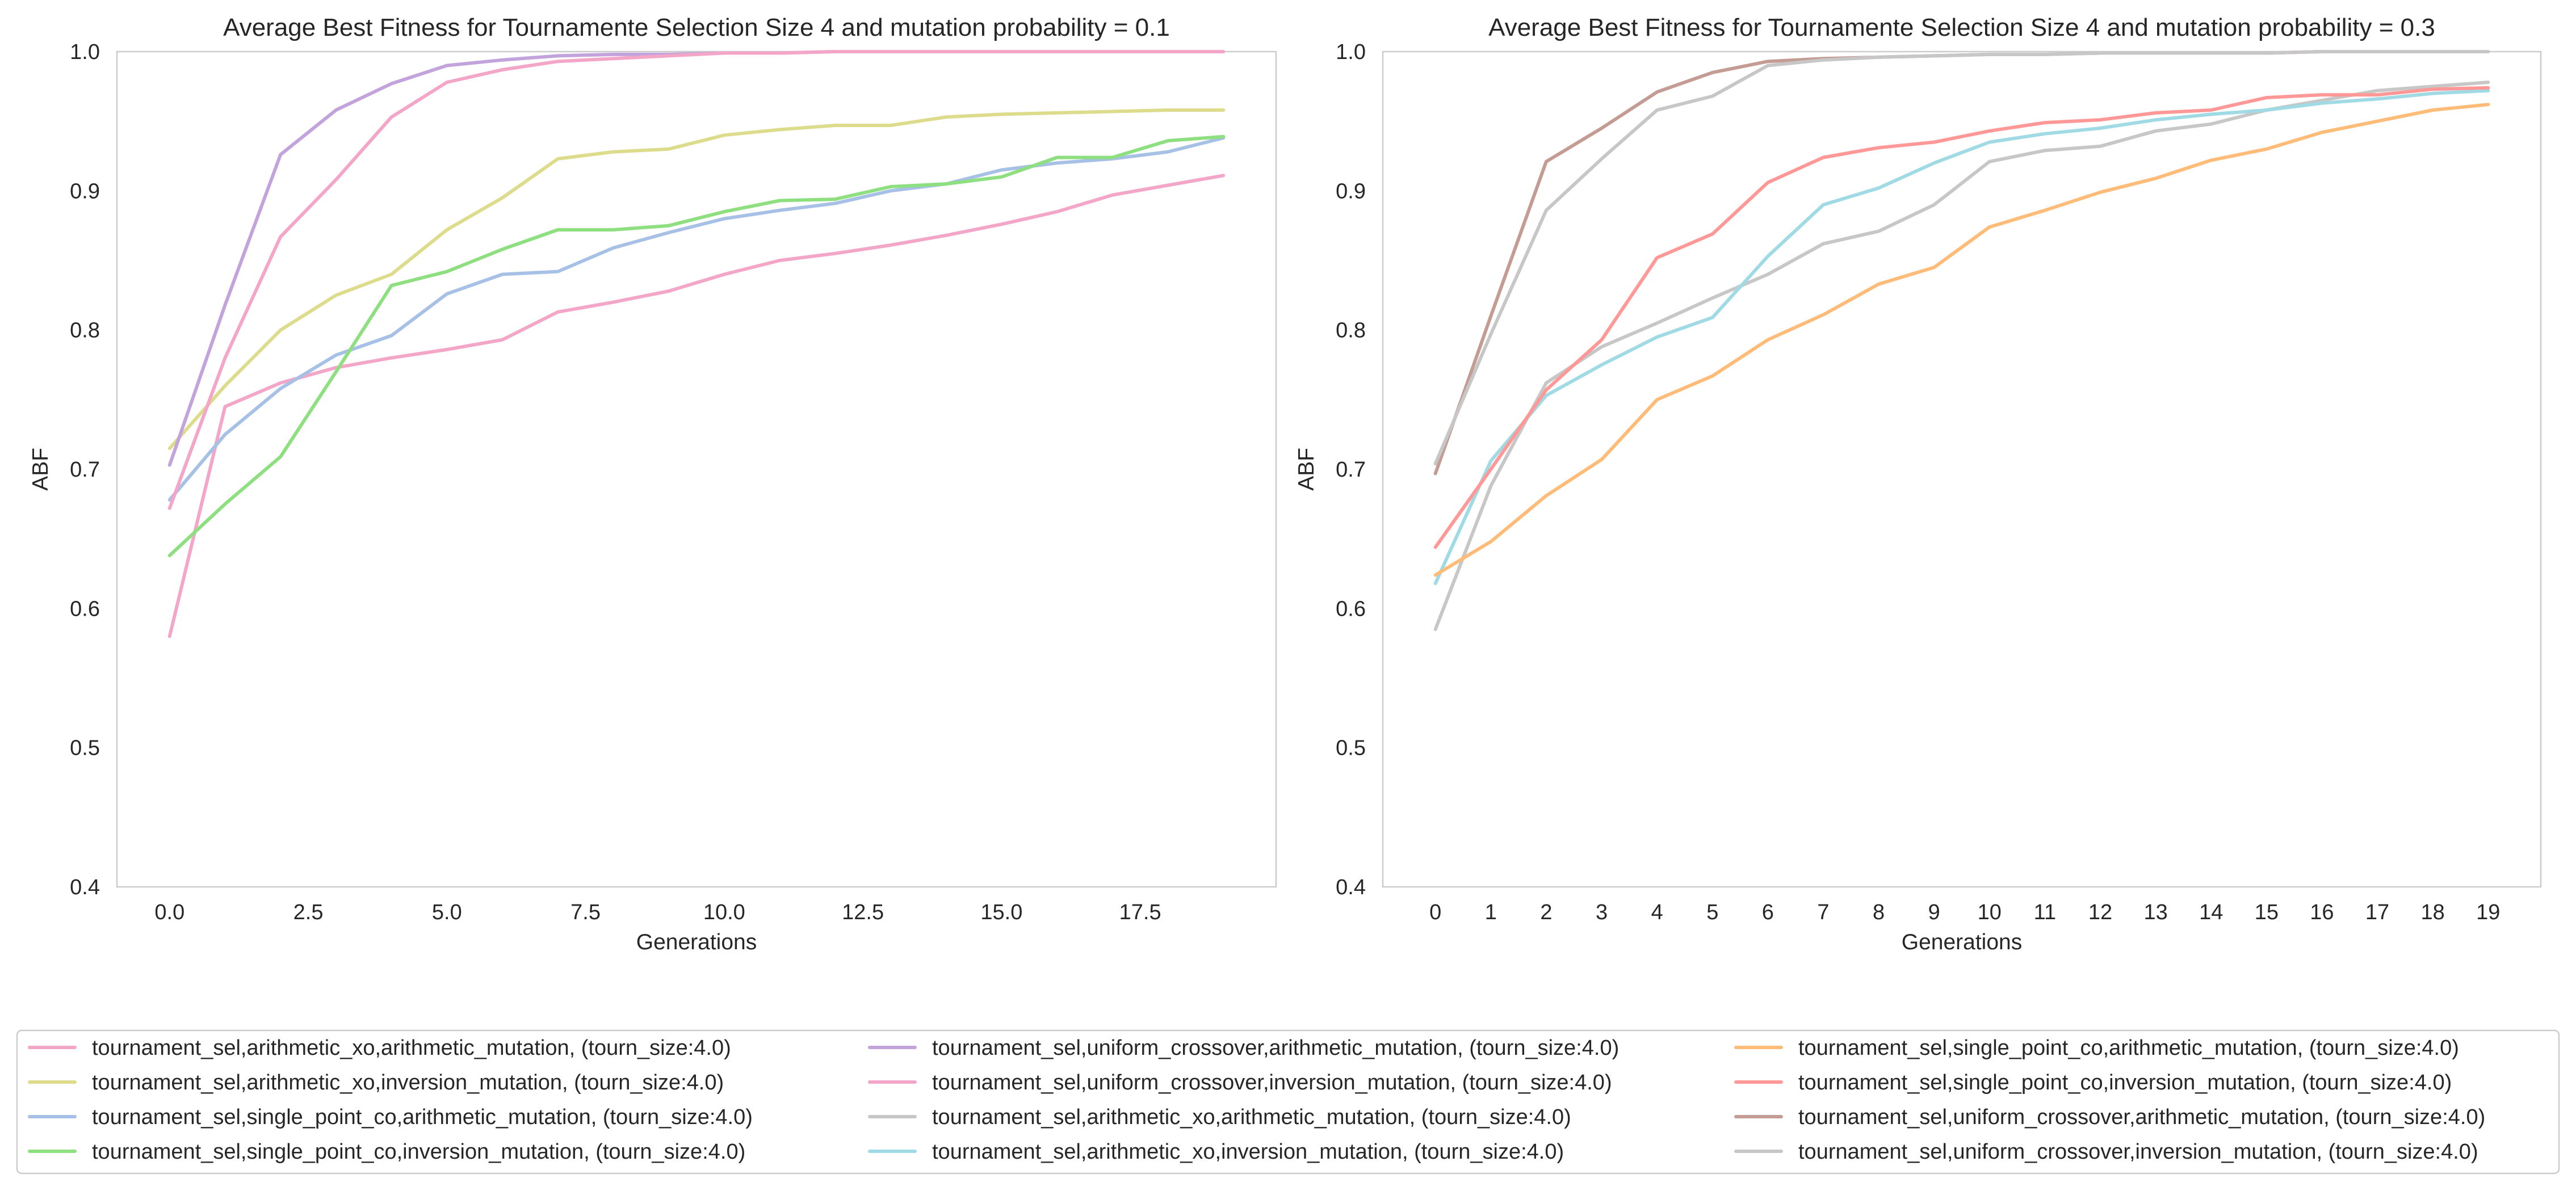 This screenshot has height=1191, width=2576. What do you see at coordinates (1435, 912) in the screenshot?
I see `x-tick-label: 0` at bounding box center [1435, 912].